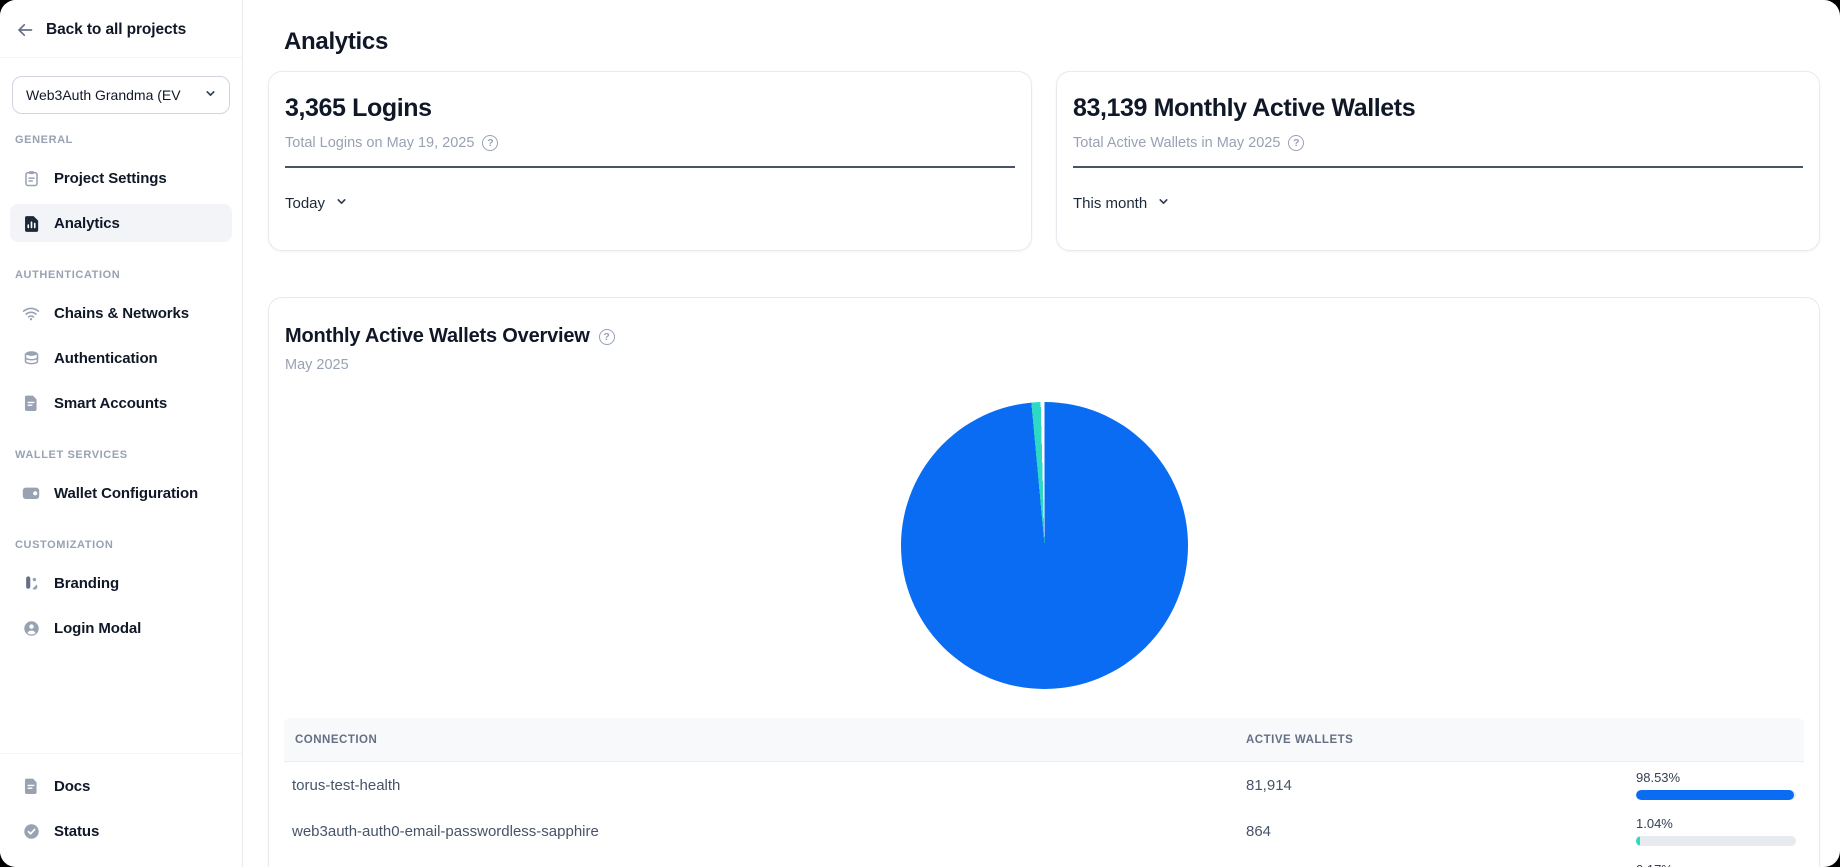  Describe the element at coordinates (650, 143) in the screenshot. I see `logins-subtitle: Total Logins on May 19, 2025 ?` at that location.